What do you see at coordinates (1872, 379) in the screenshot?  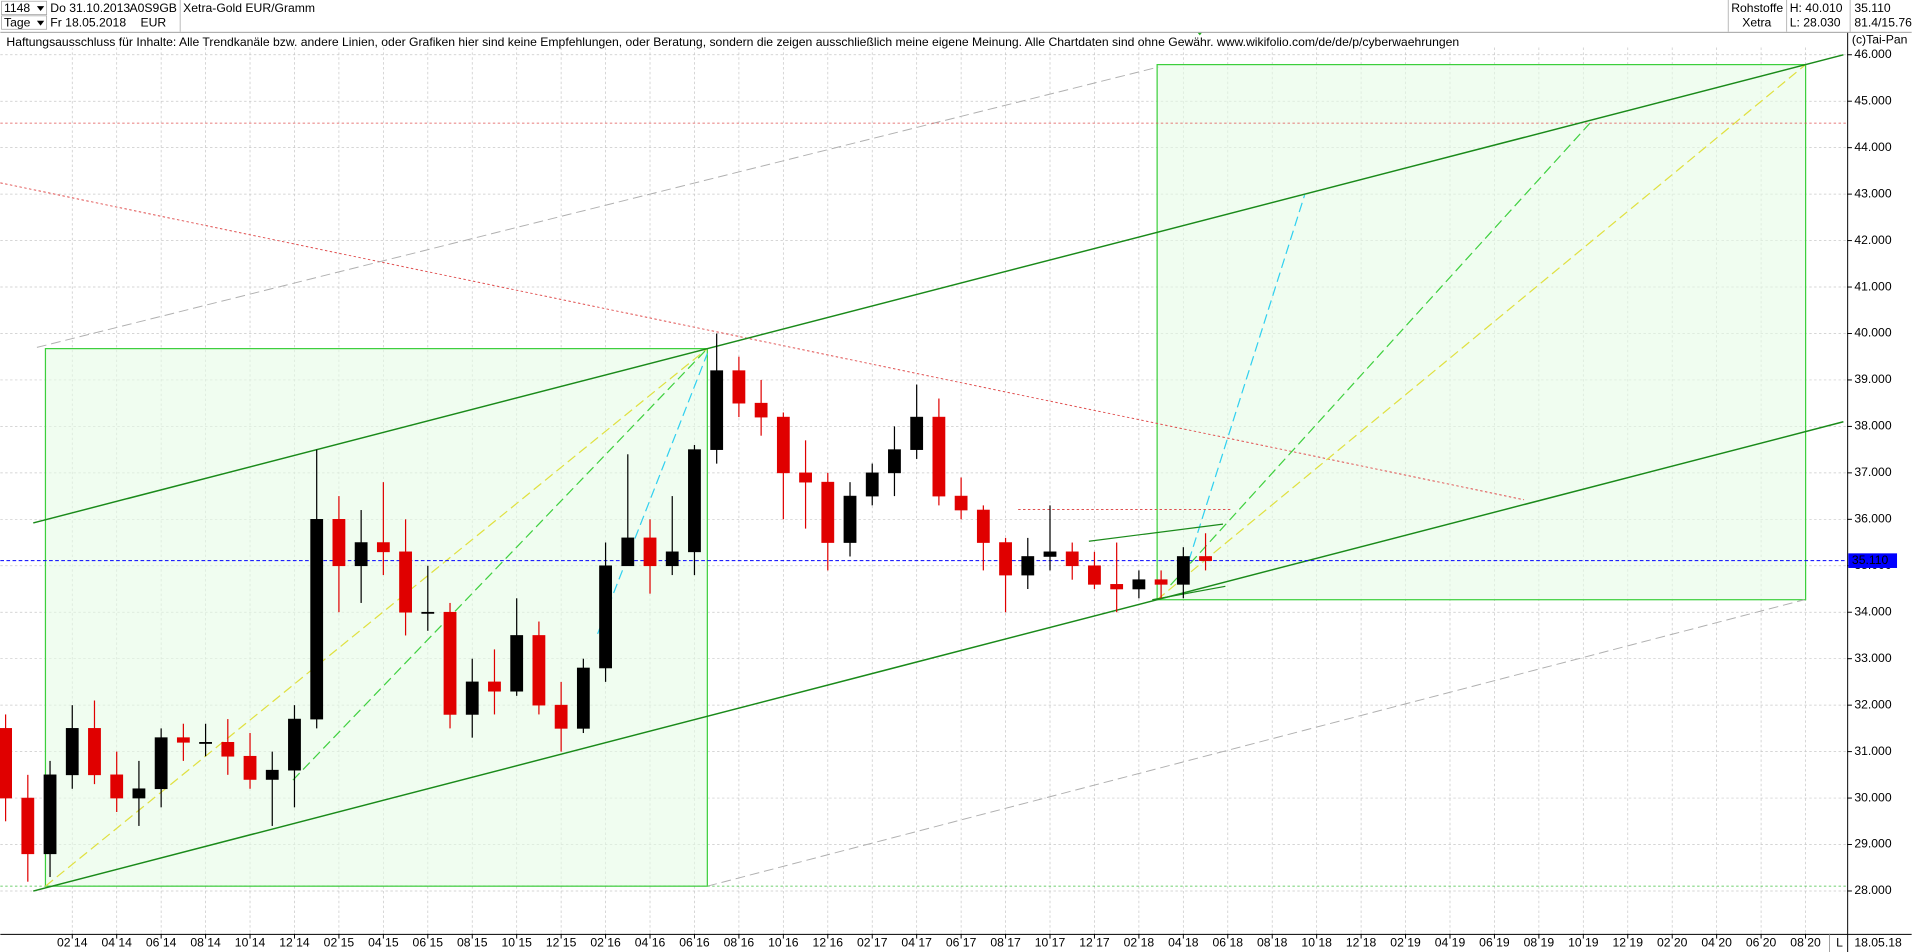 I see `y-tick-label: 39.000` at bounding box center [1872, 379].